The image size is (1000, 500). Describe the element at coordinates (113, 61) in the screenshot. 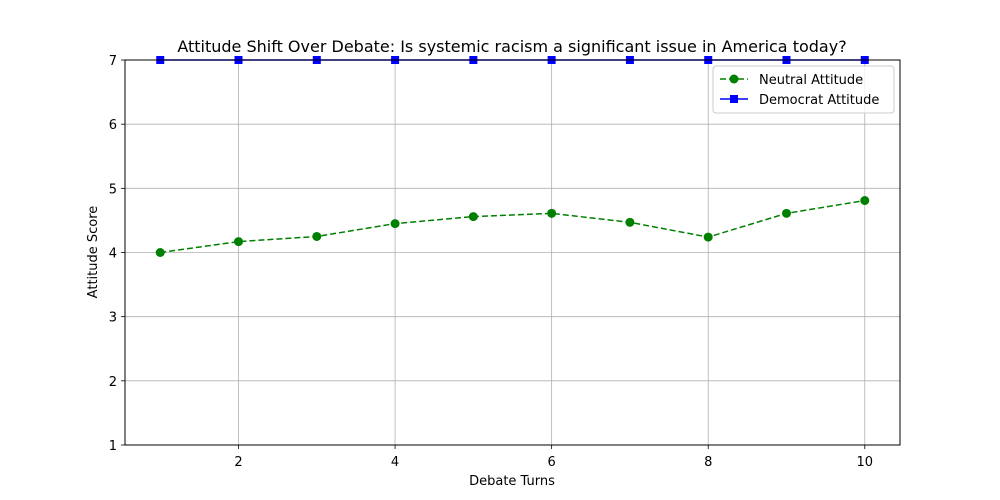

I see `y-tick-label: 7` at that location.